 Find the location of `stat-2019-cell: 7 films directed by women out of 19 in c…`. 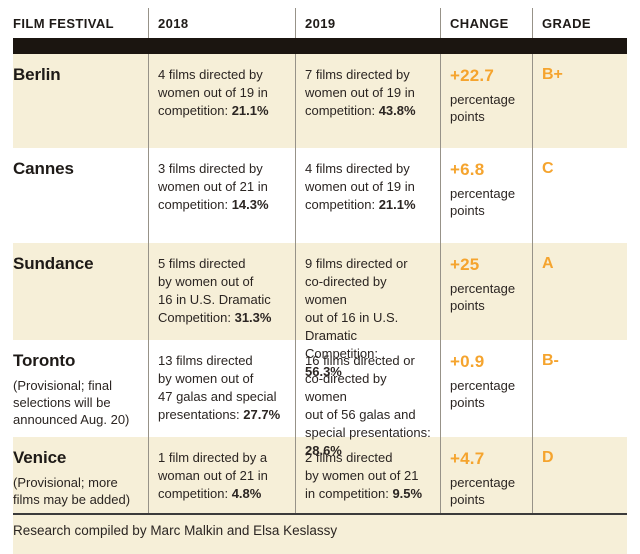

stat-2019-cell: 7 films directed by women out of 19 in c… is located at coordinates (367, 101).